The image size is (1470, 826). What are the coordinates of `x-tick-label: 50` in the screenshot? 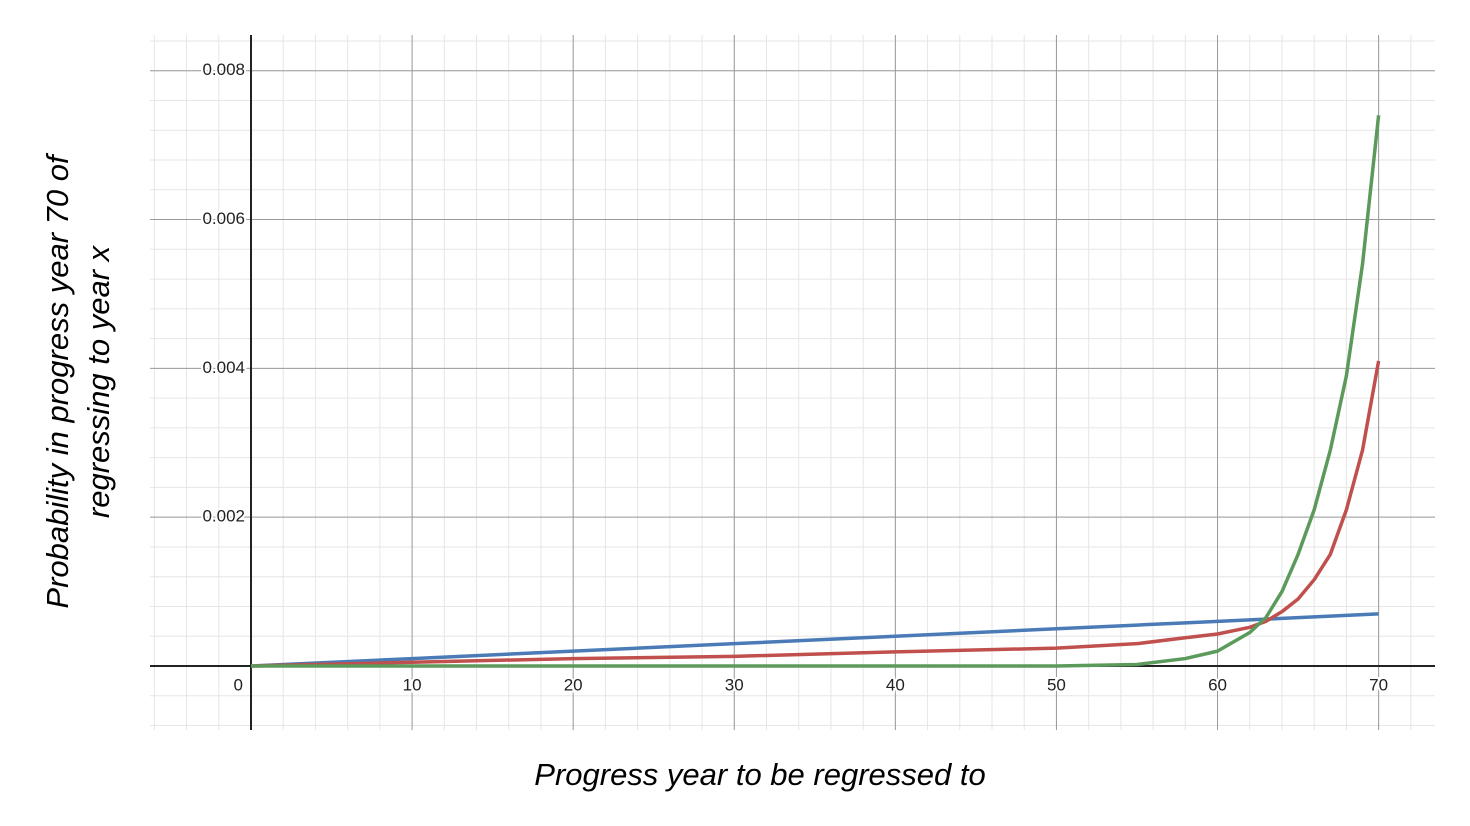 It's located at (1056, 684).